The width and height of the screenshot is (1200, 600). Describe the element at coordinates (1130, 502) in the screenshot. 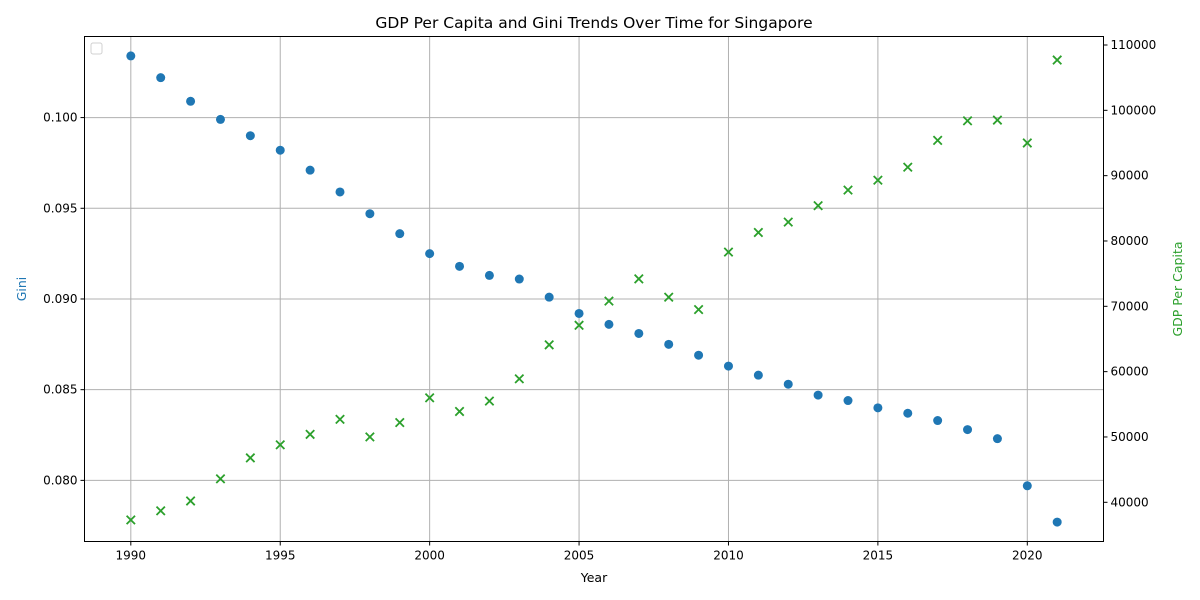

I see `right-y-tick-label: 40000` at that location.